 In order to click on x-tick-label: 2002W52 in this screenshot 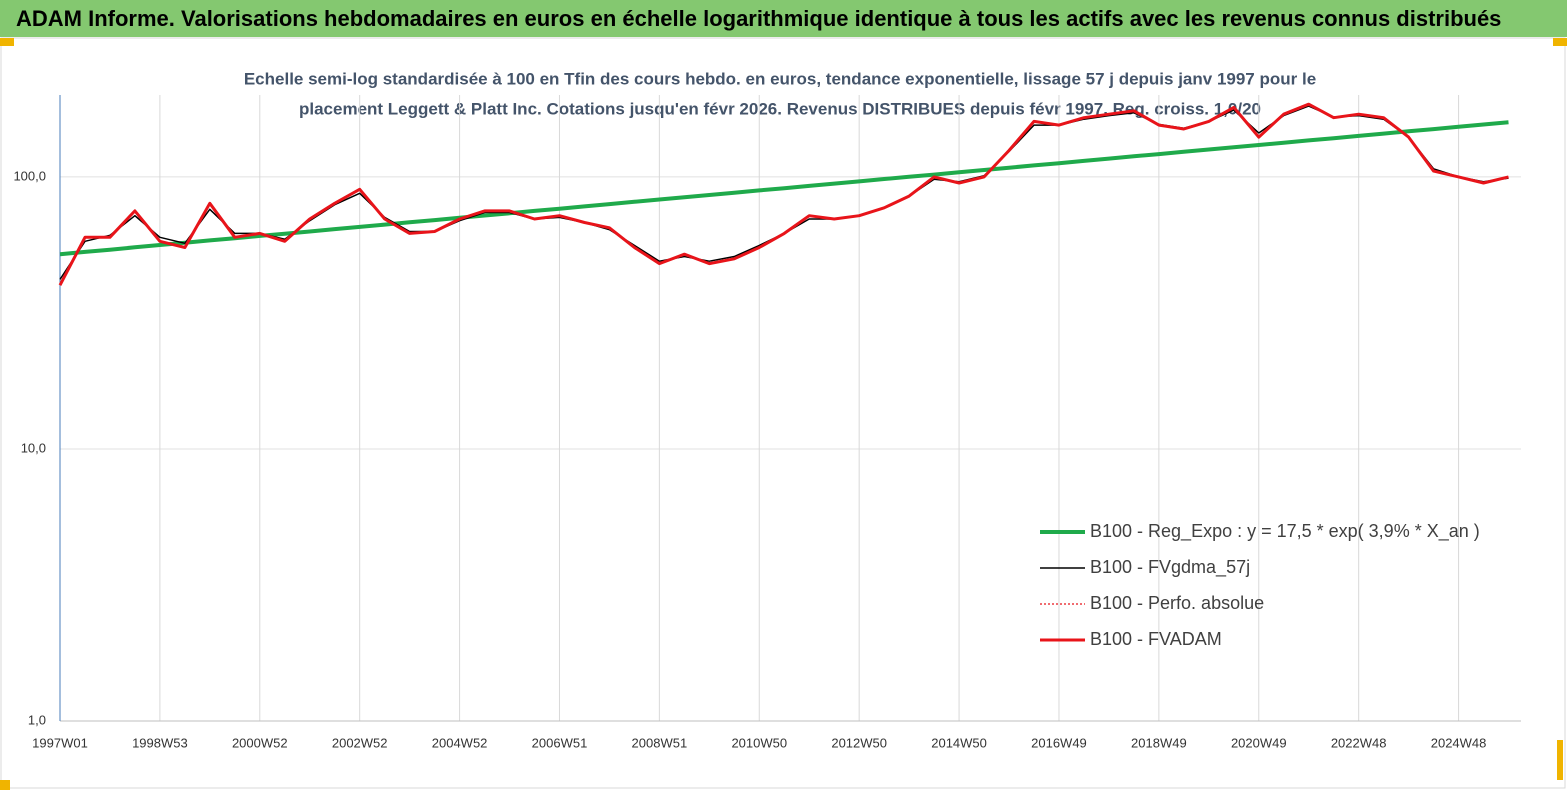, I will do `click(360, 742)`.